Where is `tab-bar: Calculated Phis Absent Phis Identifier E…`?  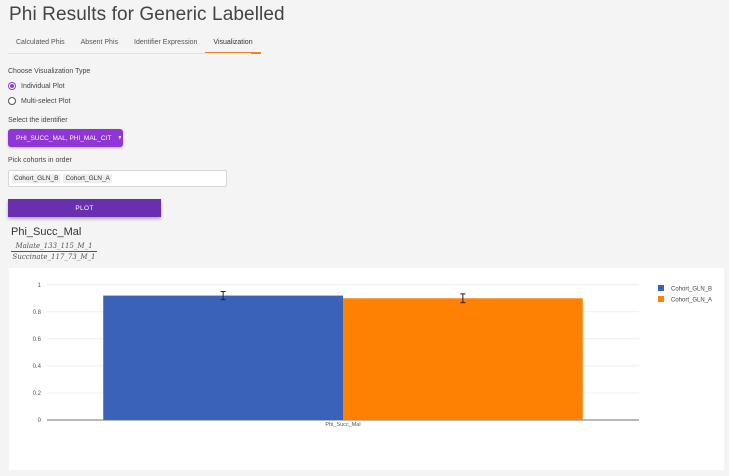 tab-bar: Calculated Phis Absent Phis Identifier E… is located at coordinates (134, 45).